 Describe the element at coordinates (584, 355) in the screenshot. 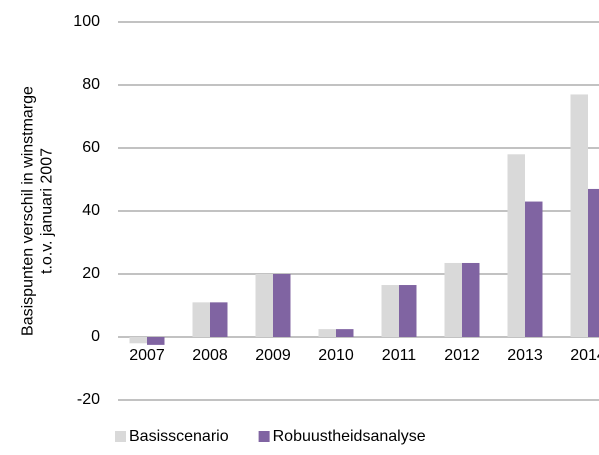

I see `x-tick-label: 2014` at that location.